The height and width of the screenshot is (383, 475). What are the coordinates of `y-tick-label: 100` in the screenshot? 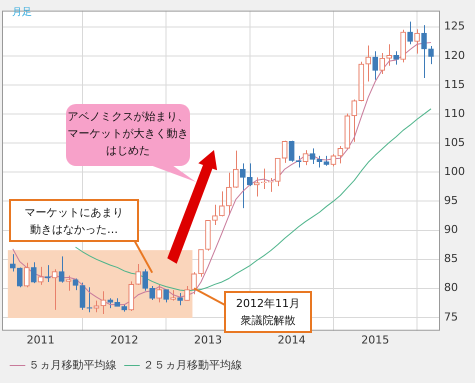 It's located at (455, 171).